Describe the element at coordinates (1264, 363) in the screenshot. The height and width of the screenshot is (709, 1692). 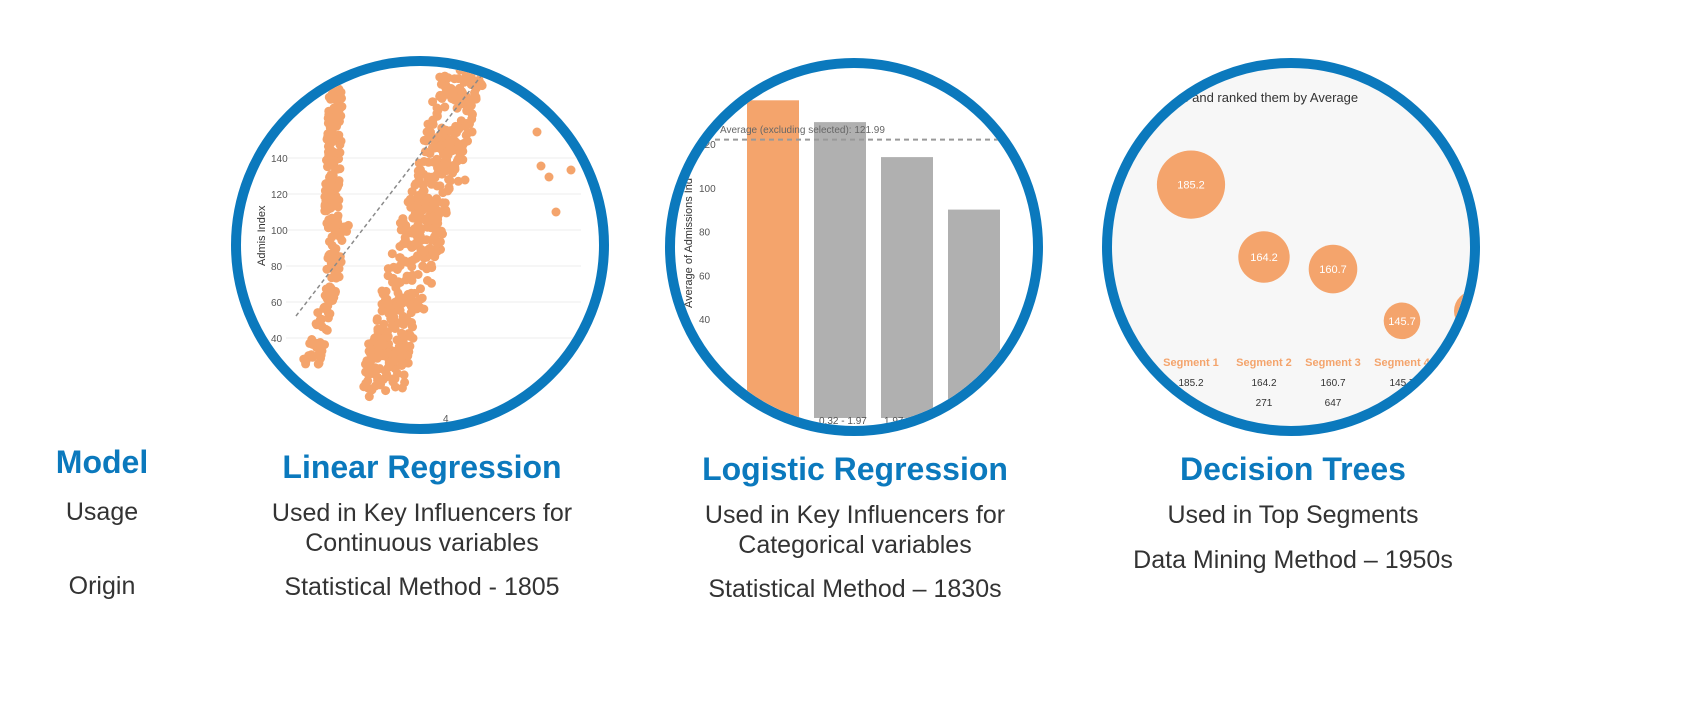
I see `segment-header: Segment 2` at that location.